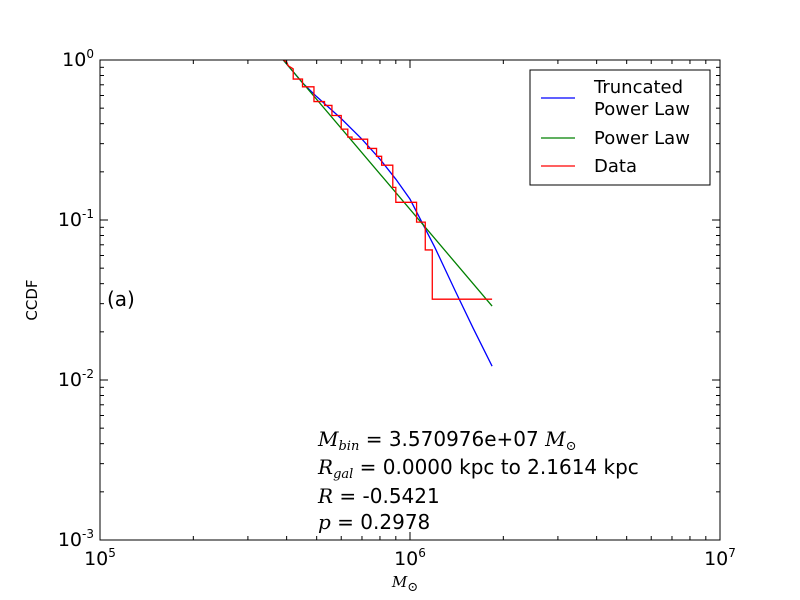 Image resolution: width=800 pixels, height=600 pixels. I want to click on y-tick-label: 10⁻², so click(76, 379).